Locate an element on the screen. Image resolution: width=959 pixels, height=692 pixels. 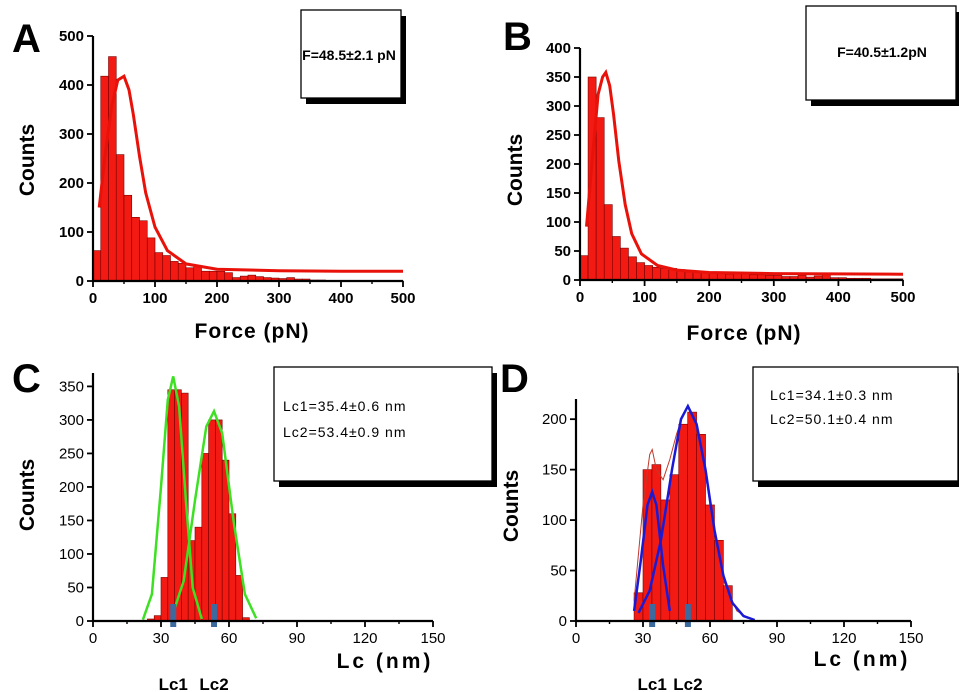
fit-result-label-1: Lc1=34.1±0.3 nm is located at coordinates (831, 395).